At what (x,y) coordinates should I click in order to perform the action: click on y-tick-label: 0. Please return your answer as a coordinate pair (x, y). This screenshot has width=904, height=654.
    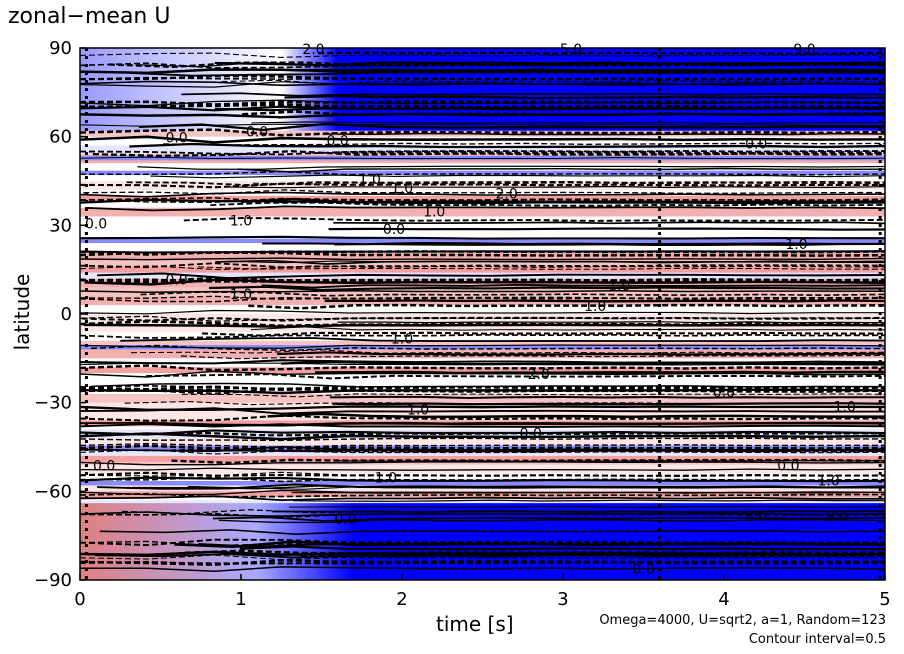
    Looking at the image, I should click on (66, 314).